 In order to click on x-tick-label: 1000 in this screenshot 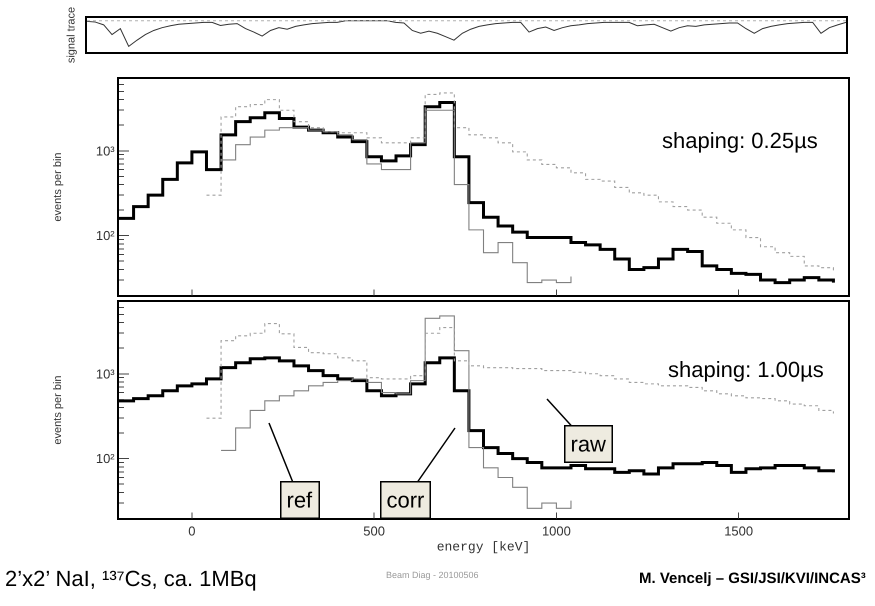, I will do `click(556, 530)`.